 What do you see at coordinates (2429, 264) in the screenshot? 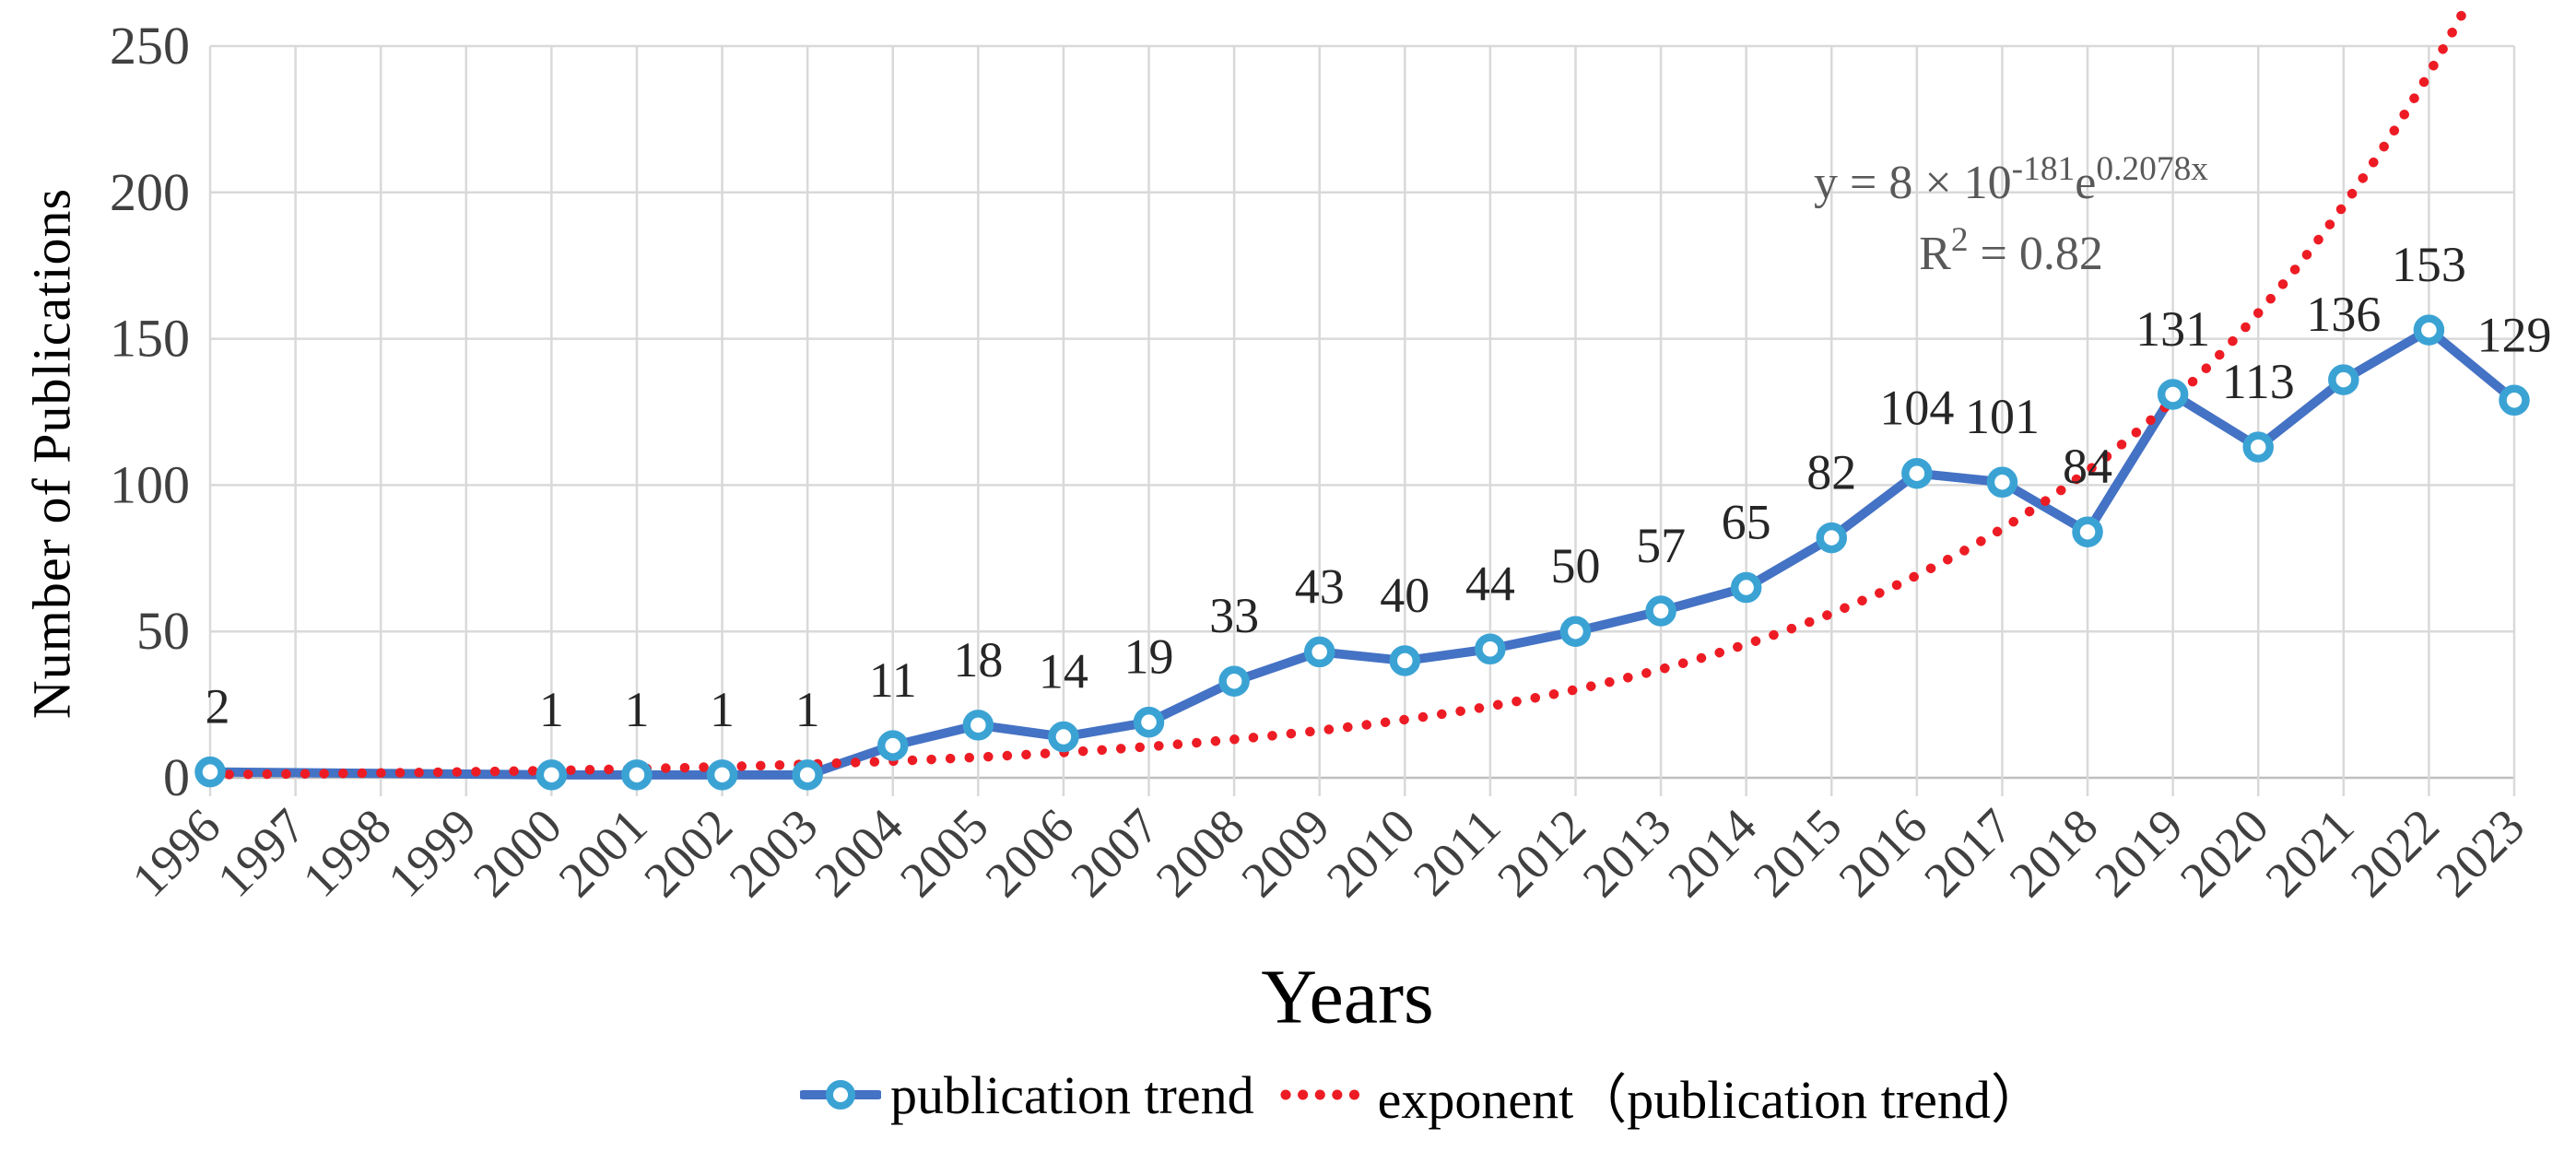
I see `data-label: 153` at bounding box center [2429, 264].